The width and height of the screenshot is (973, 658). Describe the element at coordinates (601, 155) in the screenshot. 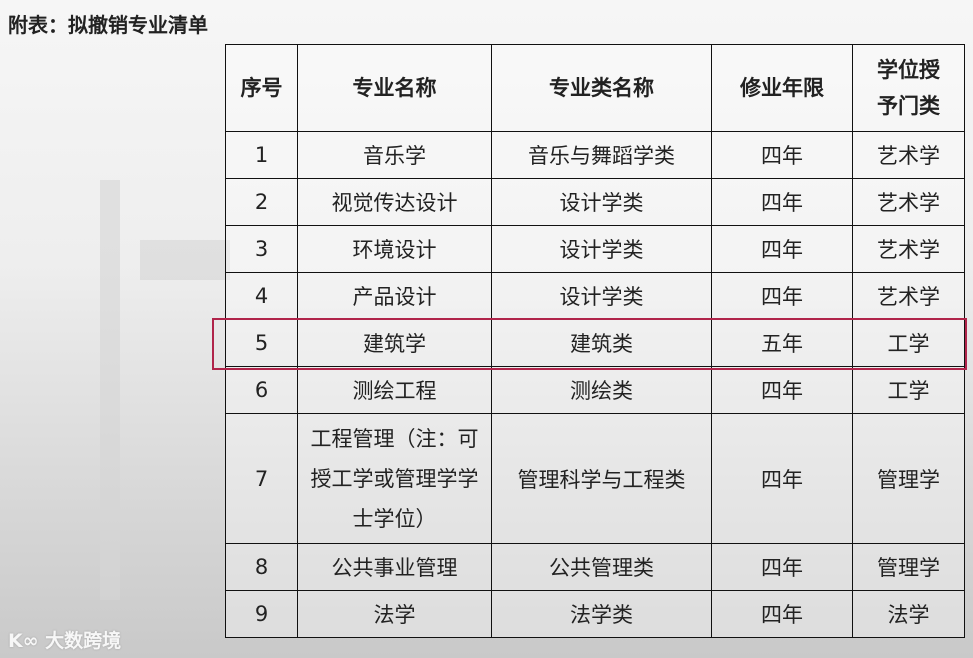

I see `cell-category: 音乐与舞蹈学类` at that location.